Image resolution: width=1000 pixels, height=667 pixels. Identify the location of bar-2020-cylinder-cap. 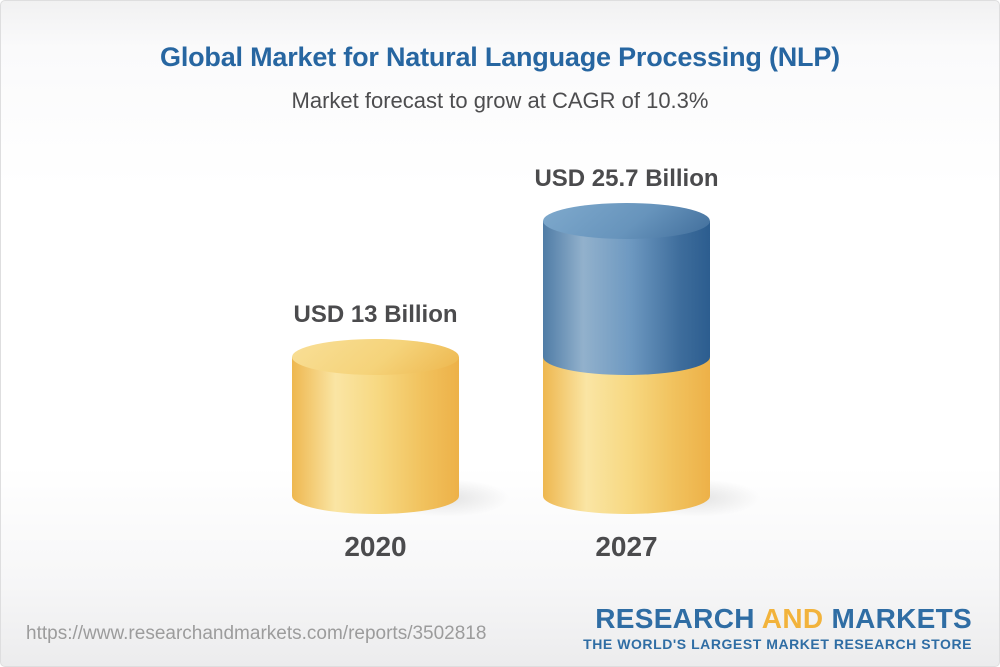
(375, 356).